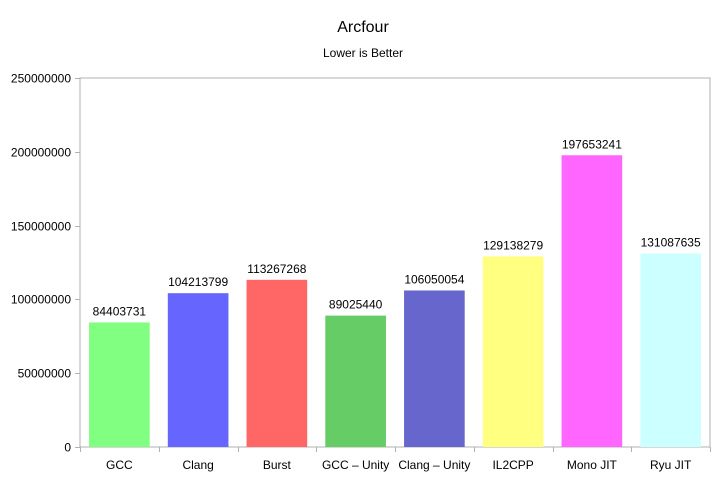 The width and height of the screenshot is (726, 498). I want to click on x-tick-label: Ryu JIT, so click(671, 465).